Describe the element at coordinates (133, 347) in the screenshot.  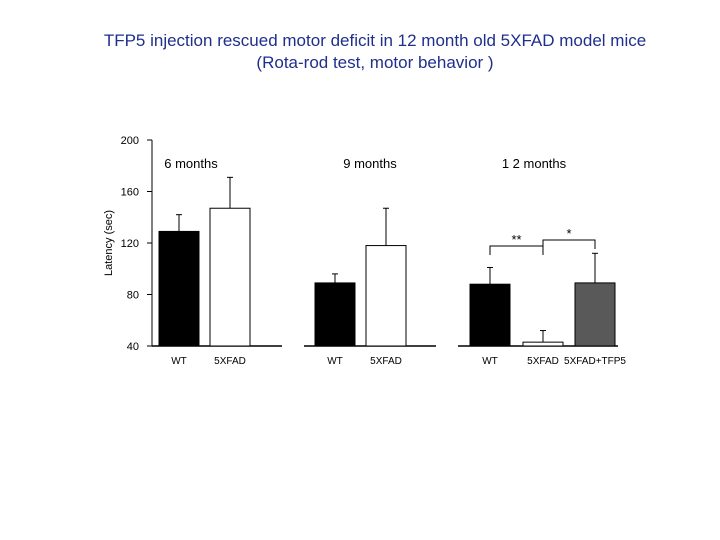
I see `y-tick-label: 40` at that location.